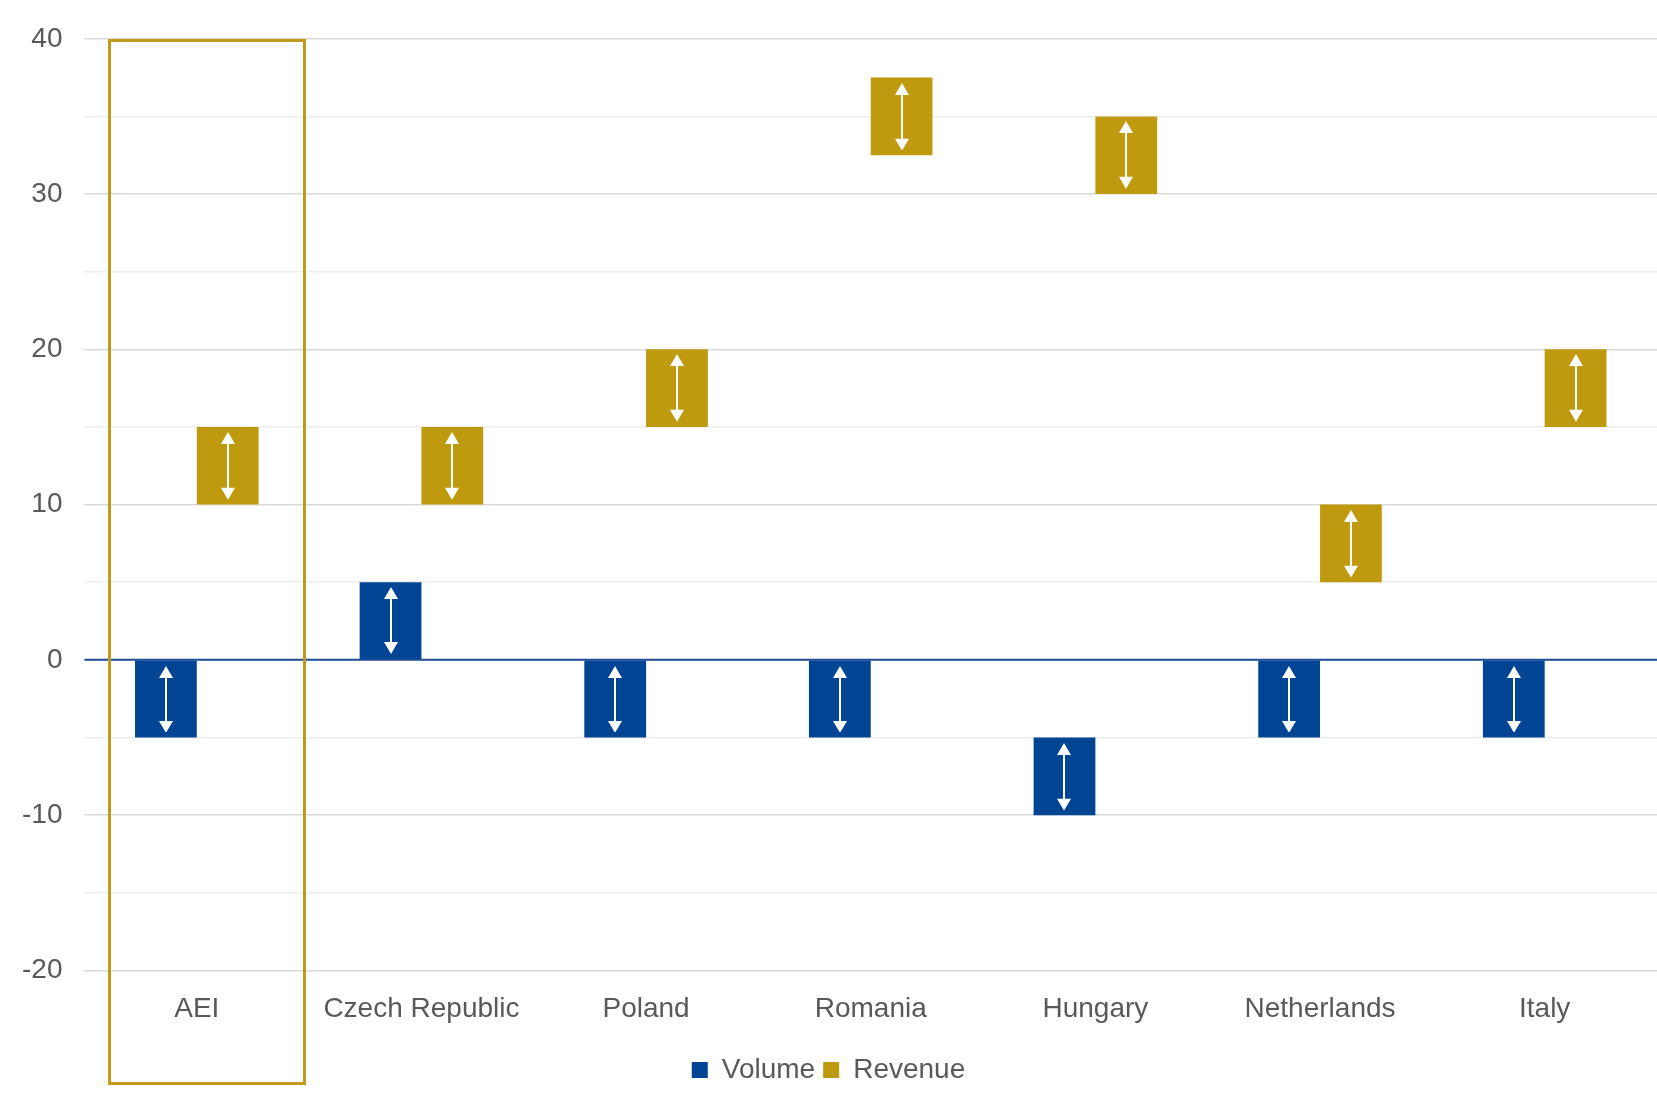 This screenshot has height=1094, width=1657. What do you see at coordinates (47, 192) in the screenshot?
I see `y-tick-label: 30` at bounding box center [47, 192].